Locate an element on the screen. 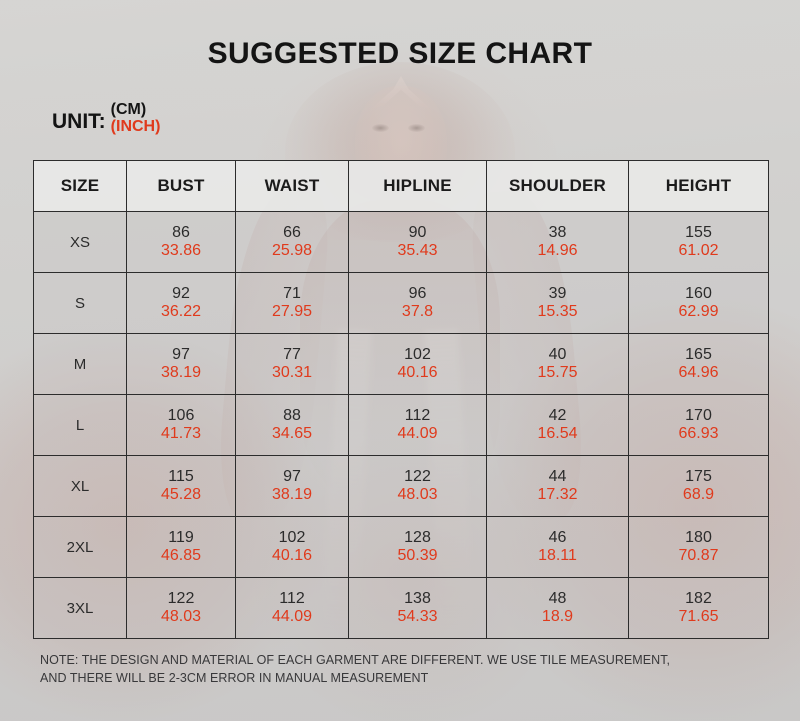 This screenshot has height=721, width=800. cell-size: L is located at coordinates (80, 425).